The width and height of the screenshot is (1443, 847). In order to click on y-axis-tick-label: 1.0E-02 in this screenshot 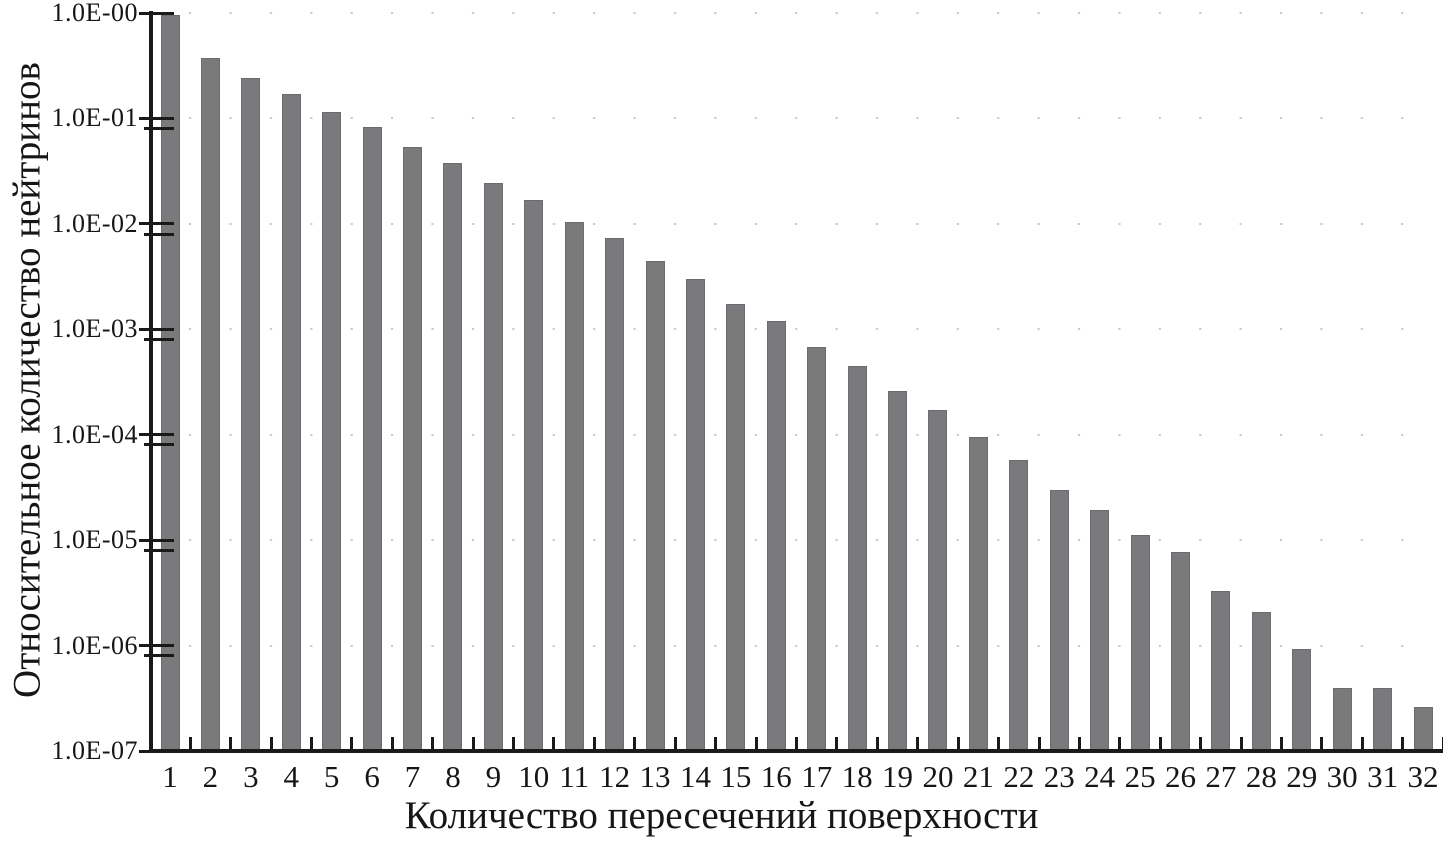, I will do `click(94, 223)`.